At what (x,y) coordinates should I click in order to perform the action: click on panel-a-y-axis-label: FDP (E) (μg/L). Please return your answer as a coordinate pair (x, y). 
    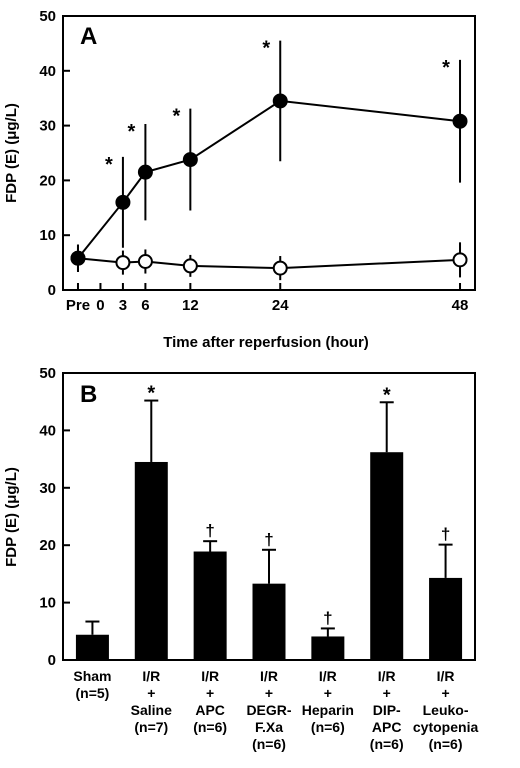
    Looking at the image, I should click on (11, 153).